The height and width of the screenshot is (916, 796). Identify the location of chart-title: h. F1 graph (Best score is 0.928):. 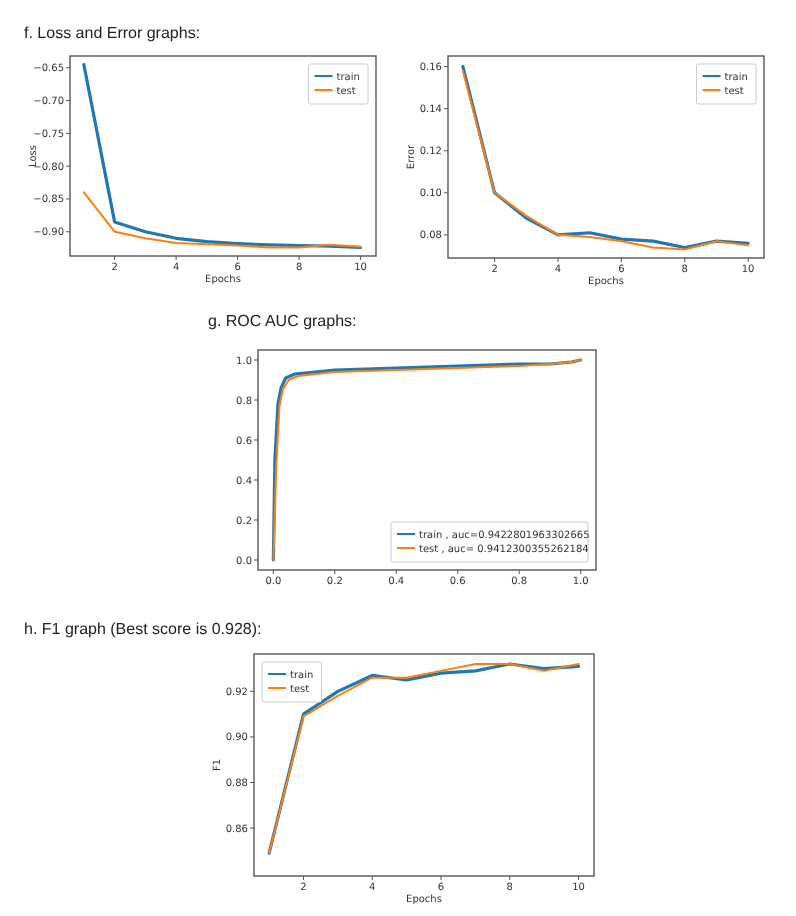
(143, 629).